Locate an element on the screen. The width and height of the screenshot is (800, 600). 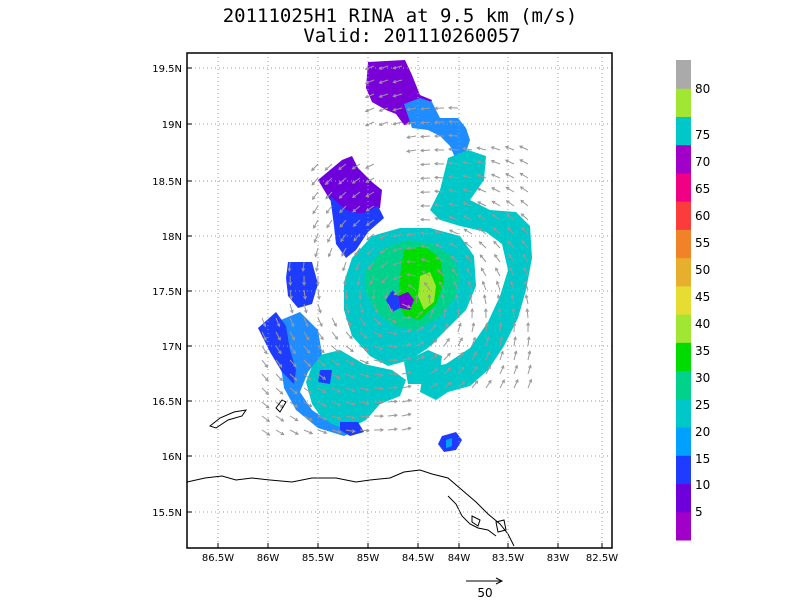
wind-area-se-patch2 is located at coordinates (449, 443).